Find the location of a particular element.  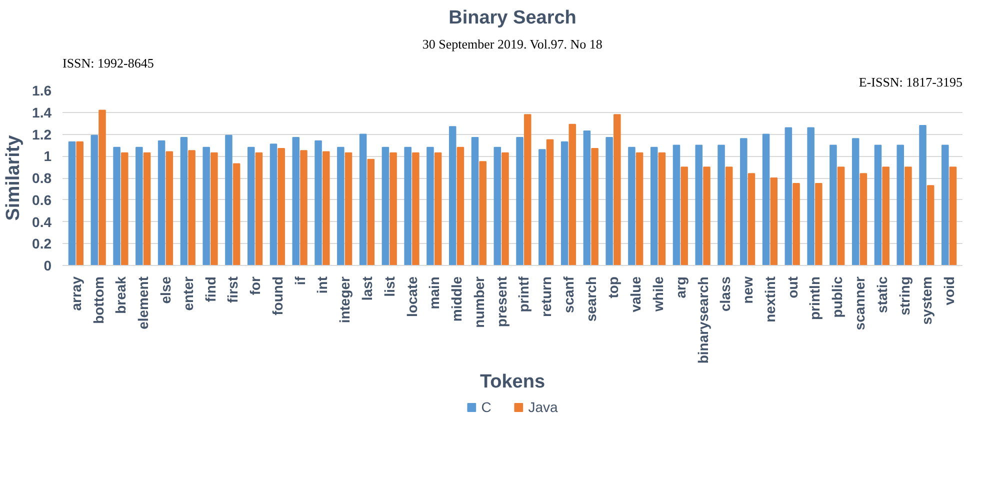

x-tick-label: int is located at coordinates (322, 285).